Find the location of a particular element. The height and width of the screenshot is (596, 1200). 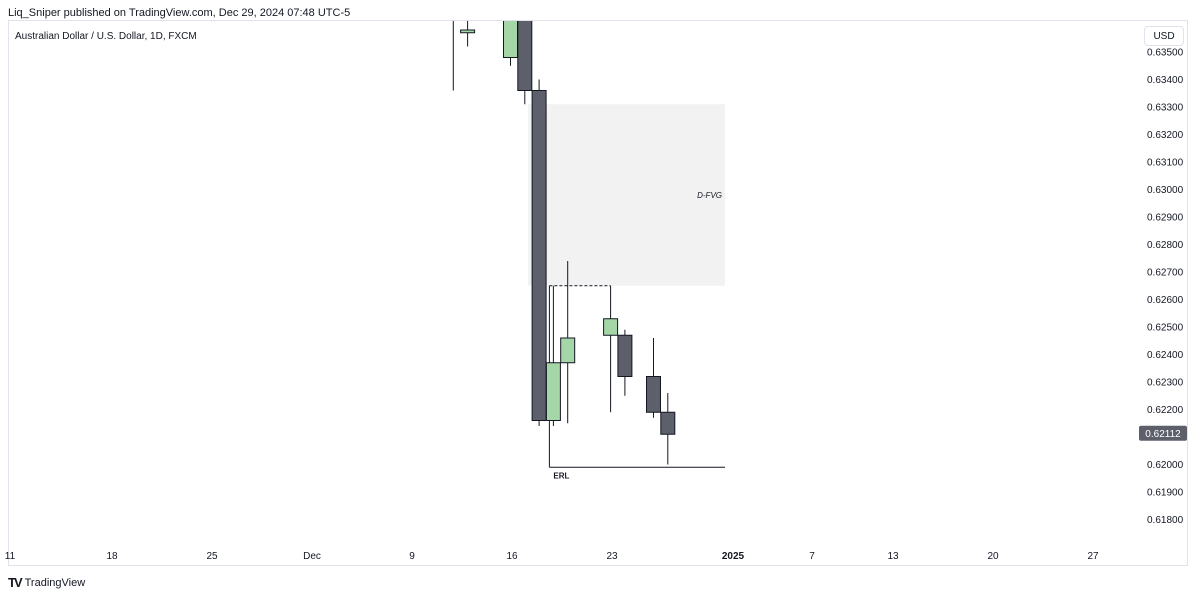

x-tick-label: 7 is located at coordinates (812, 556).